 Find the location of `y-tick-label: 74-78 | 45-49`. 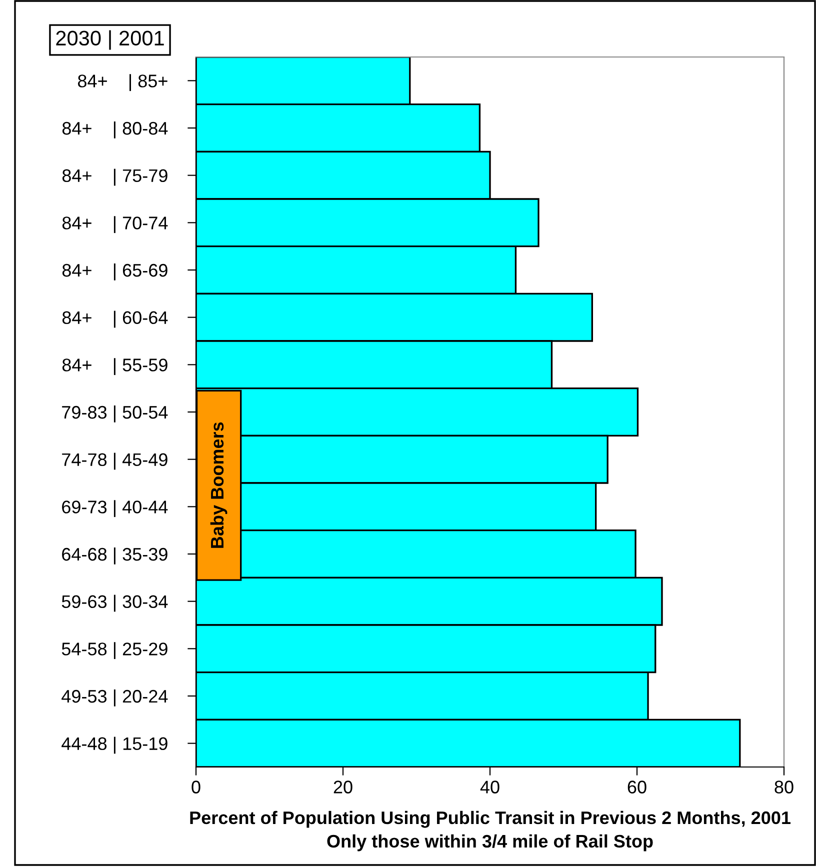

y-tick-label: 74-78 | 45-49 is located at coordinates (115, 461).